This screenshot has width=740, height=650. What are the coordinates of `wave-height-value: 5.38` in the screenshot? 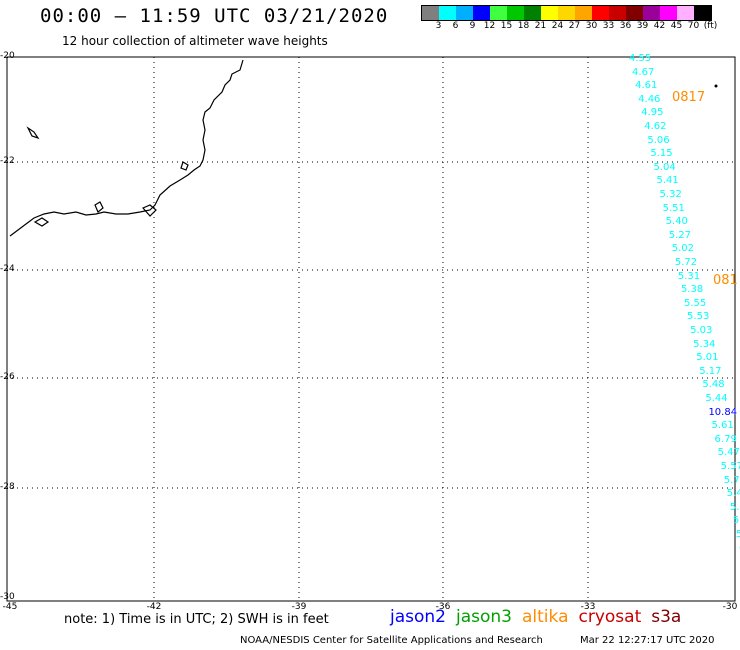 It's located at (692, 290).